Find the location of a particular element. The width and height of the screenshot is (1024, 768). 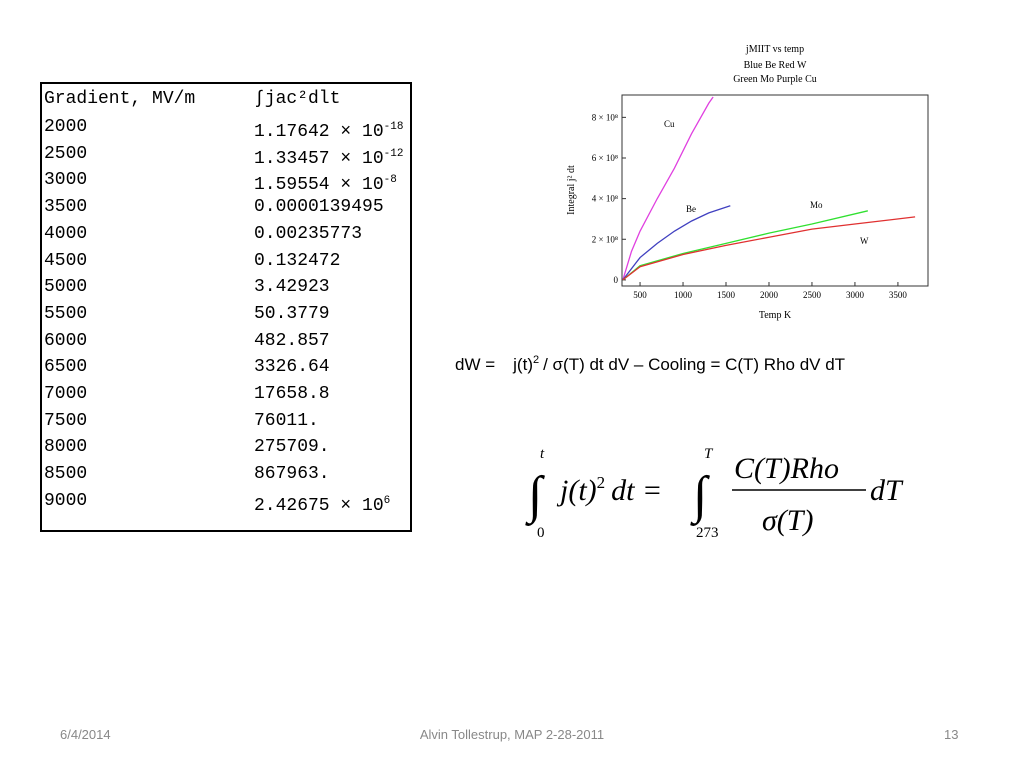

table-row: 5500 50.3779 is located at coordinates (226, 314).